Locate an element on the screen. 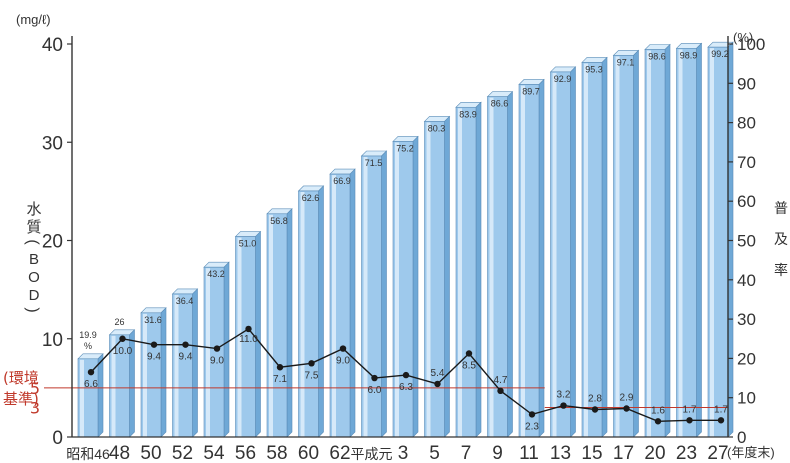 Image resolution: width=790 pixels, height=463 pixels. bar-value-label: 62.6 is located at coordinates (311, 198).